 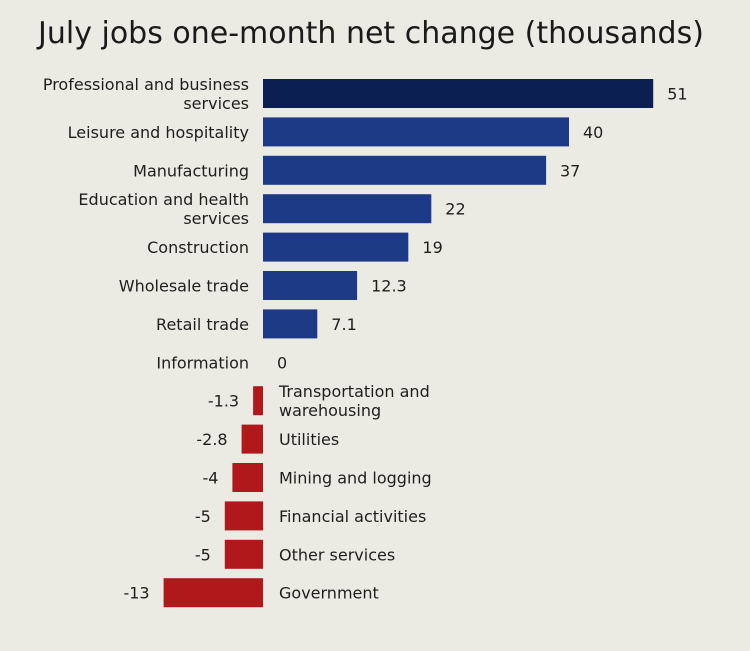 I want to click on value-label-financial-activities: -5, so click(x=203, y=516).